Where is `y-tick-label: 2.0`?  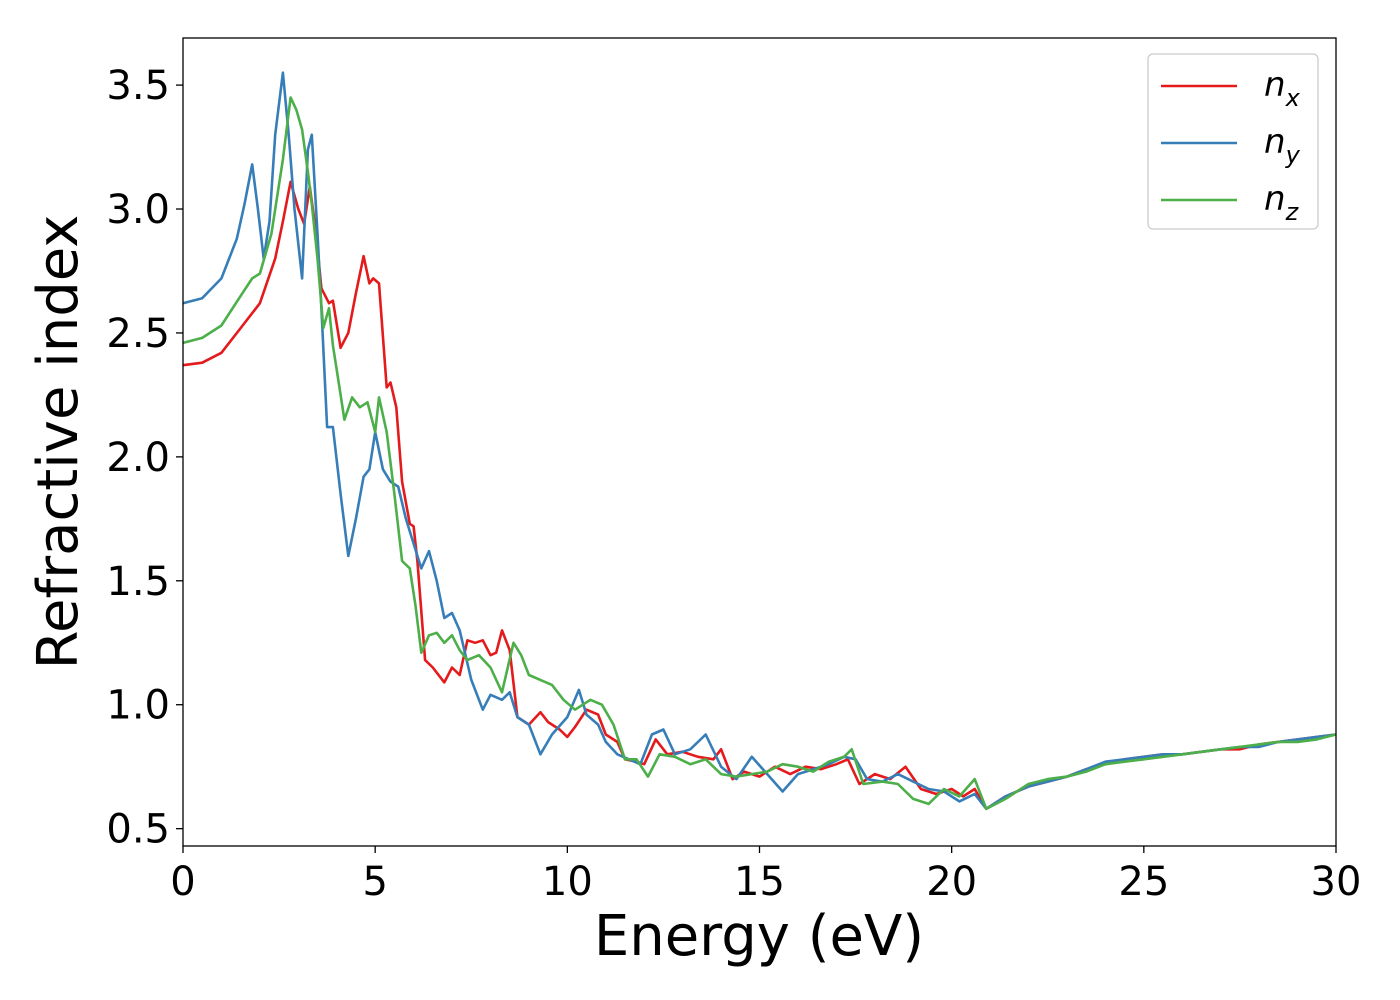
y-tick-label: 2.0 is located at coordinates (138, 458).